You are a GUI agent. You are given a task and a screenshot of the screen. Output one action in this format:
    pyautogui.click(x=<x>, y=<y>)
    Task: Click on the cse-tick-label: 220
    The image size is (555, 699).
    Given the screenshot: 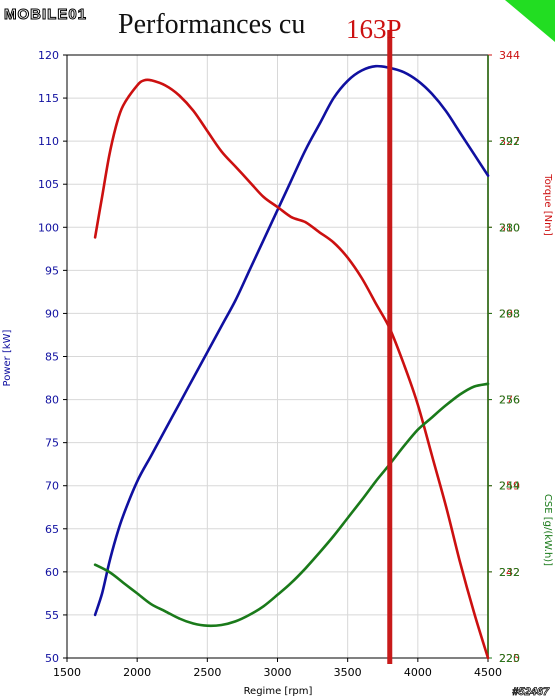 What is the action you would take?
    pyautogui.click(x=509, y=658)
    